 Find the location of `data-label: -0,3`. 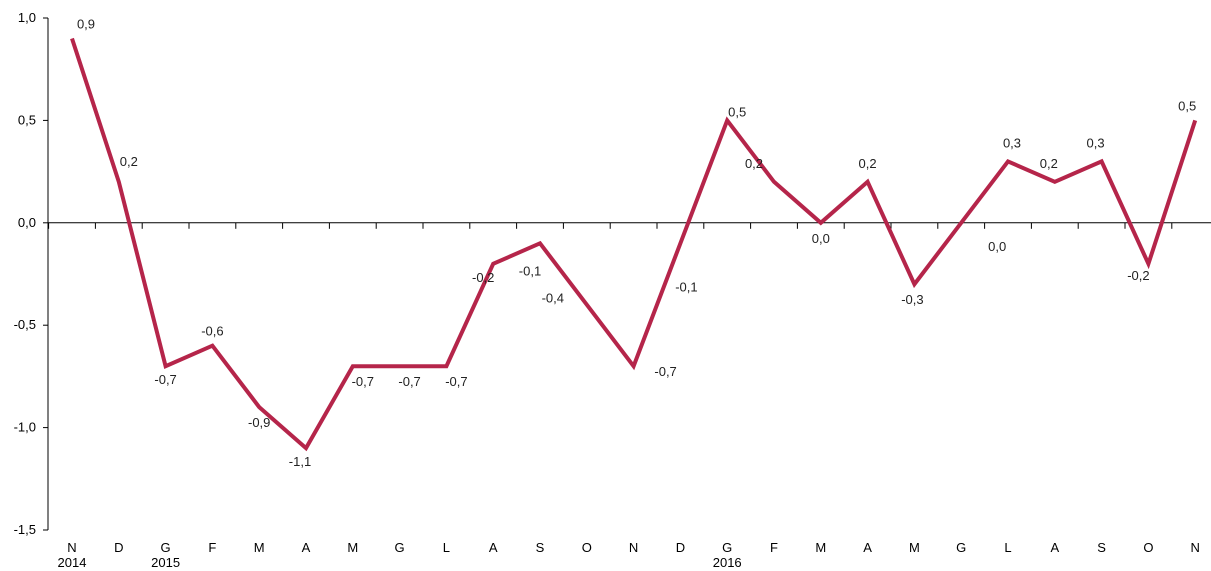

data-label: -0,3 is located at coordinates (912, 299).